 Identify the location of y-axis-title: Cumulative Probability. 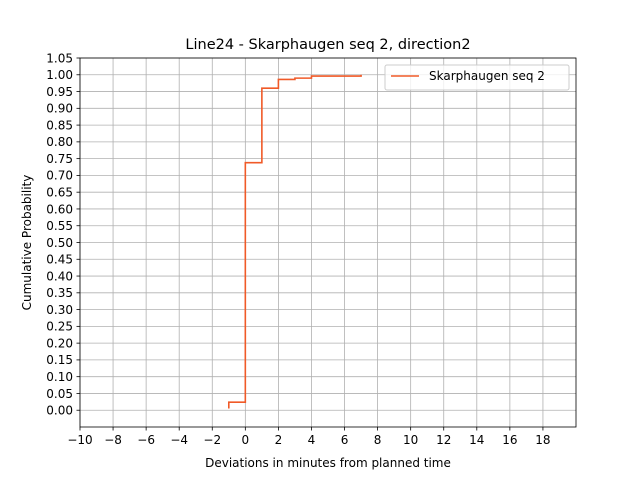
(27, 243).